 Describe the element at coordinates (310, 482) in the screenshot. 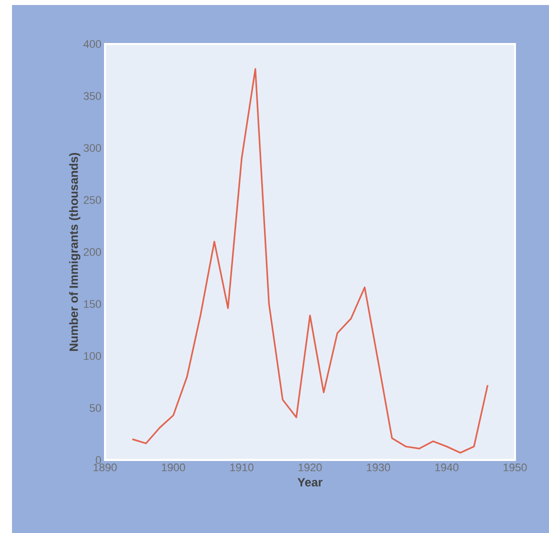

I see `x-axis-title: Year` at that location.